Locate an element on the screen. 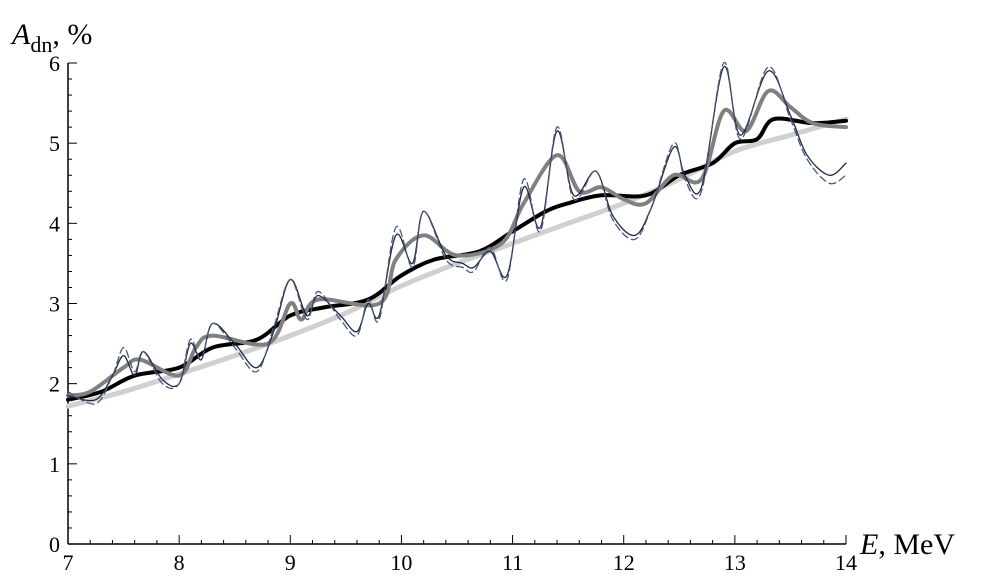 Image resolution: width=995 pixels, height=576 pixels. y-tick-label: 0 is located at coordinates (54, 544).